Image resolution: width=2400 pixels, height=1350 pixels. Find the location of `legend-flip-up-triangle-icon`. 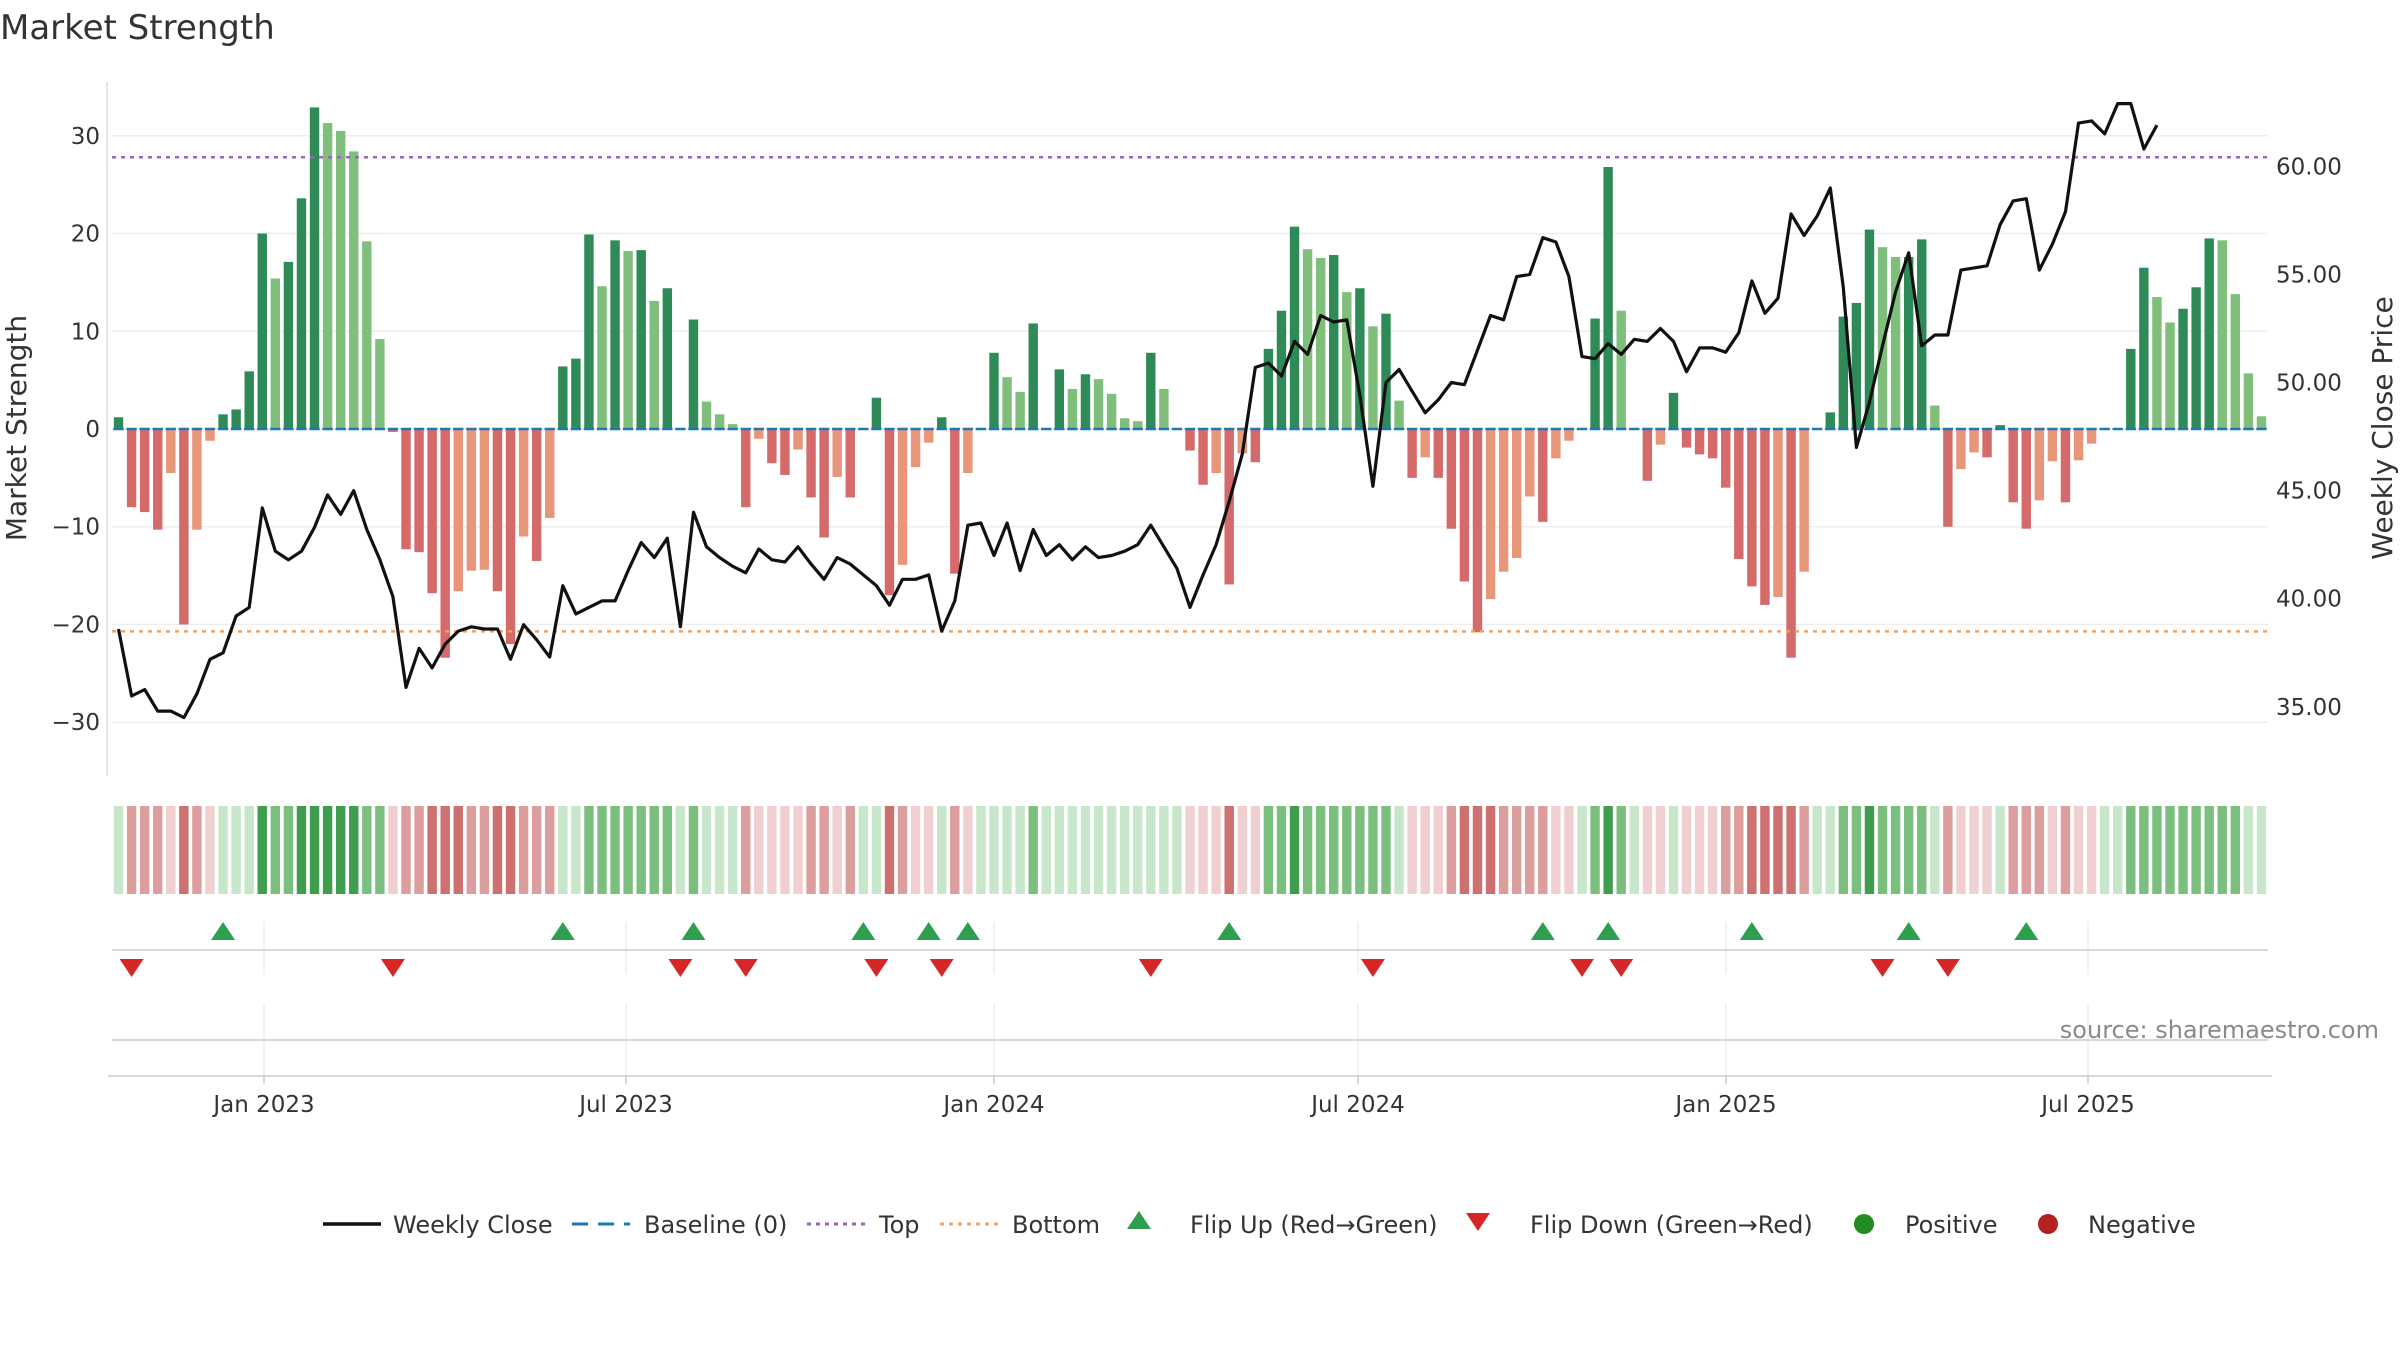

legend-flip-up-triangle-icon is located at coordinates (1139, 1220).